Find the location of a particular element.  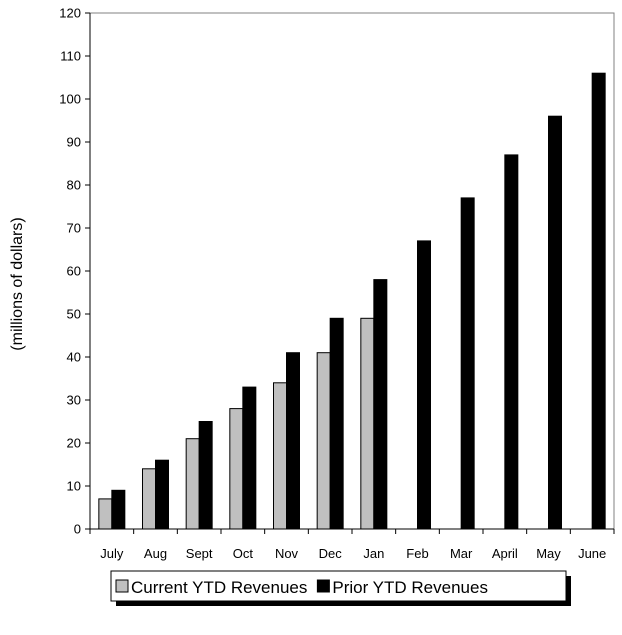

y-tick-label: 50 is located at coordinates (74, 314).